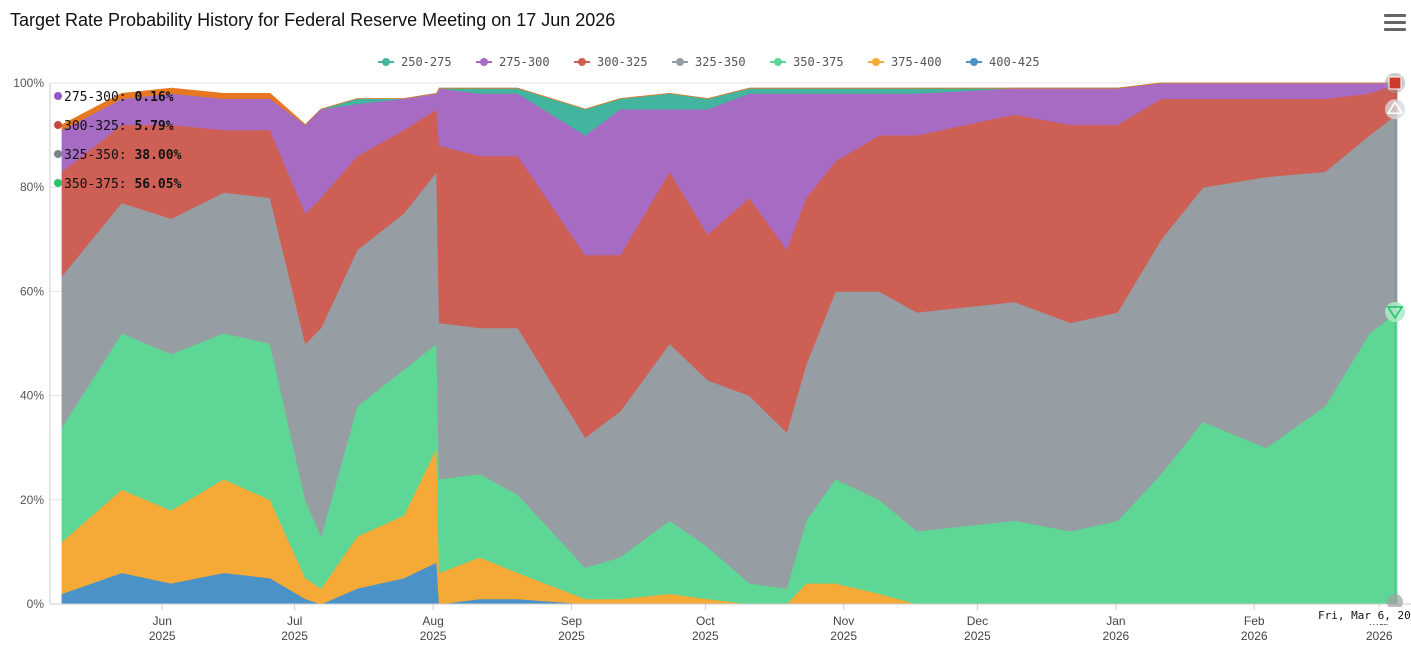 The width and height of the screenshot is (1411, 653). What do you see at coordinates (843, 621) in the screenshot?
I see `x-tick-month: Nov` at bounding box center [843, 621].